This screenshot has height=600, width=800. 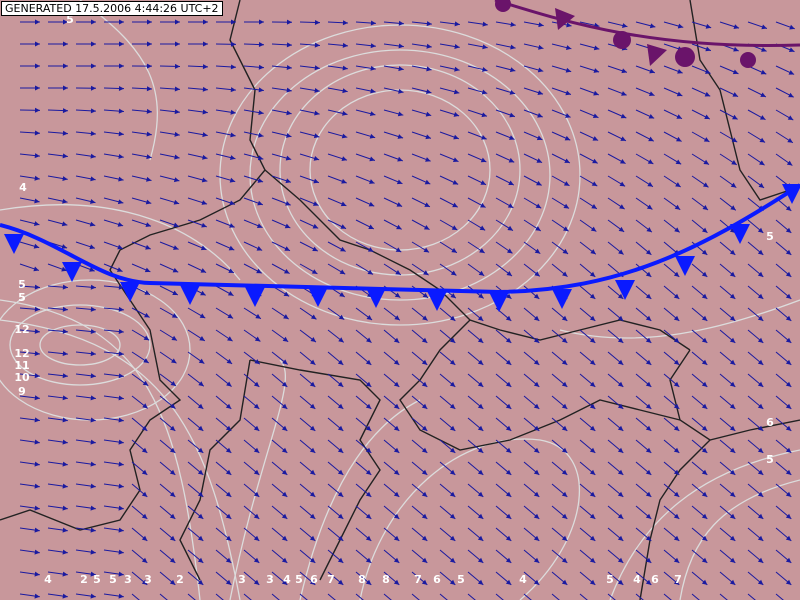 I want to click on contour-label: 6, so click(x=655, y=579).